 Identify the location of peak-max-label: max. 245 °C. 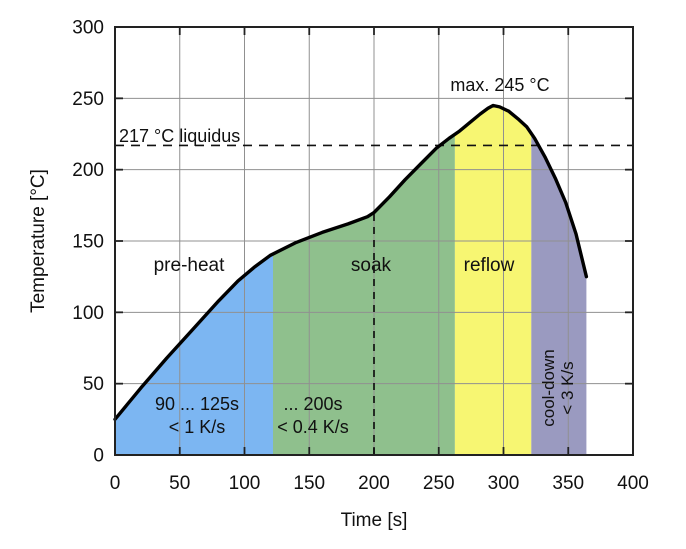
(499, 85).